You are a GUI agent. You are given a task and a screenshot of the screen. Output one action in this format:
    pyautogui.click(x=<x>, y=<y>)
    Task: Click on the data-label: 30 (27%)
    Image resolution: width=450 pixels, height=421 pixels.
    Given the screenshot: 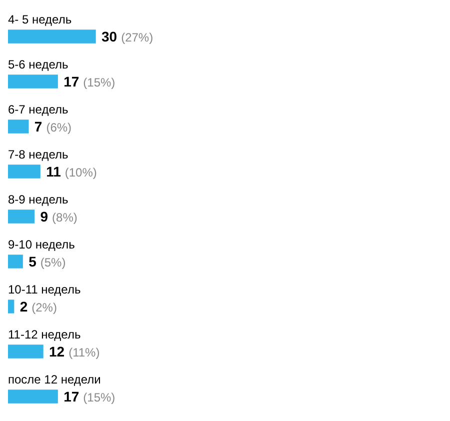 What is the action you would take?
    pyautogui.click(x=128, y=36)
    